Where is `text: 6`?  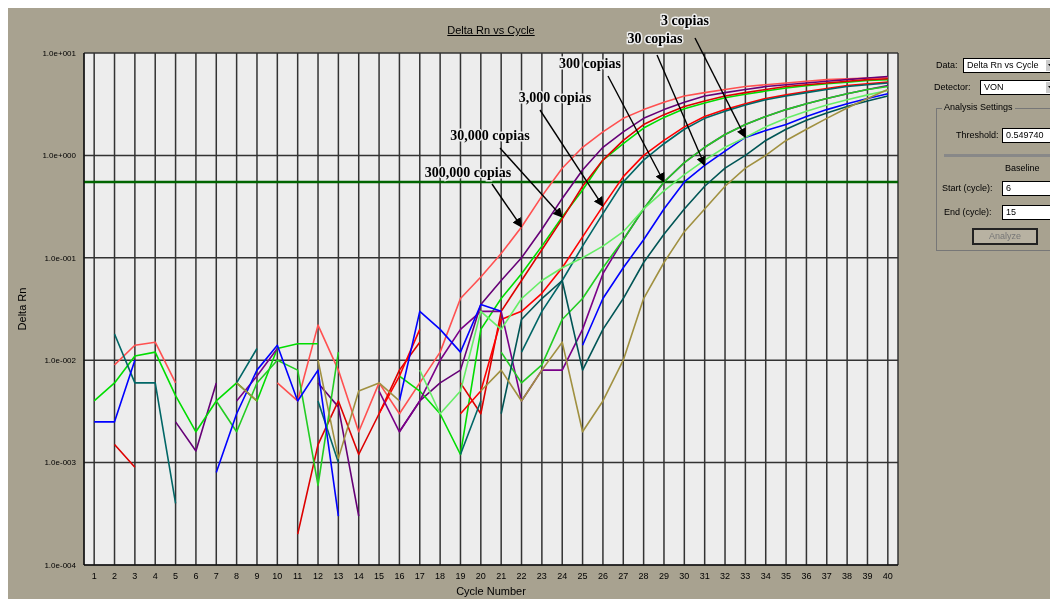
text: 6 is located at coordinates (1008, 188).